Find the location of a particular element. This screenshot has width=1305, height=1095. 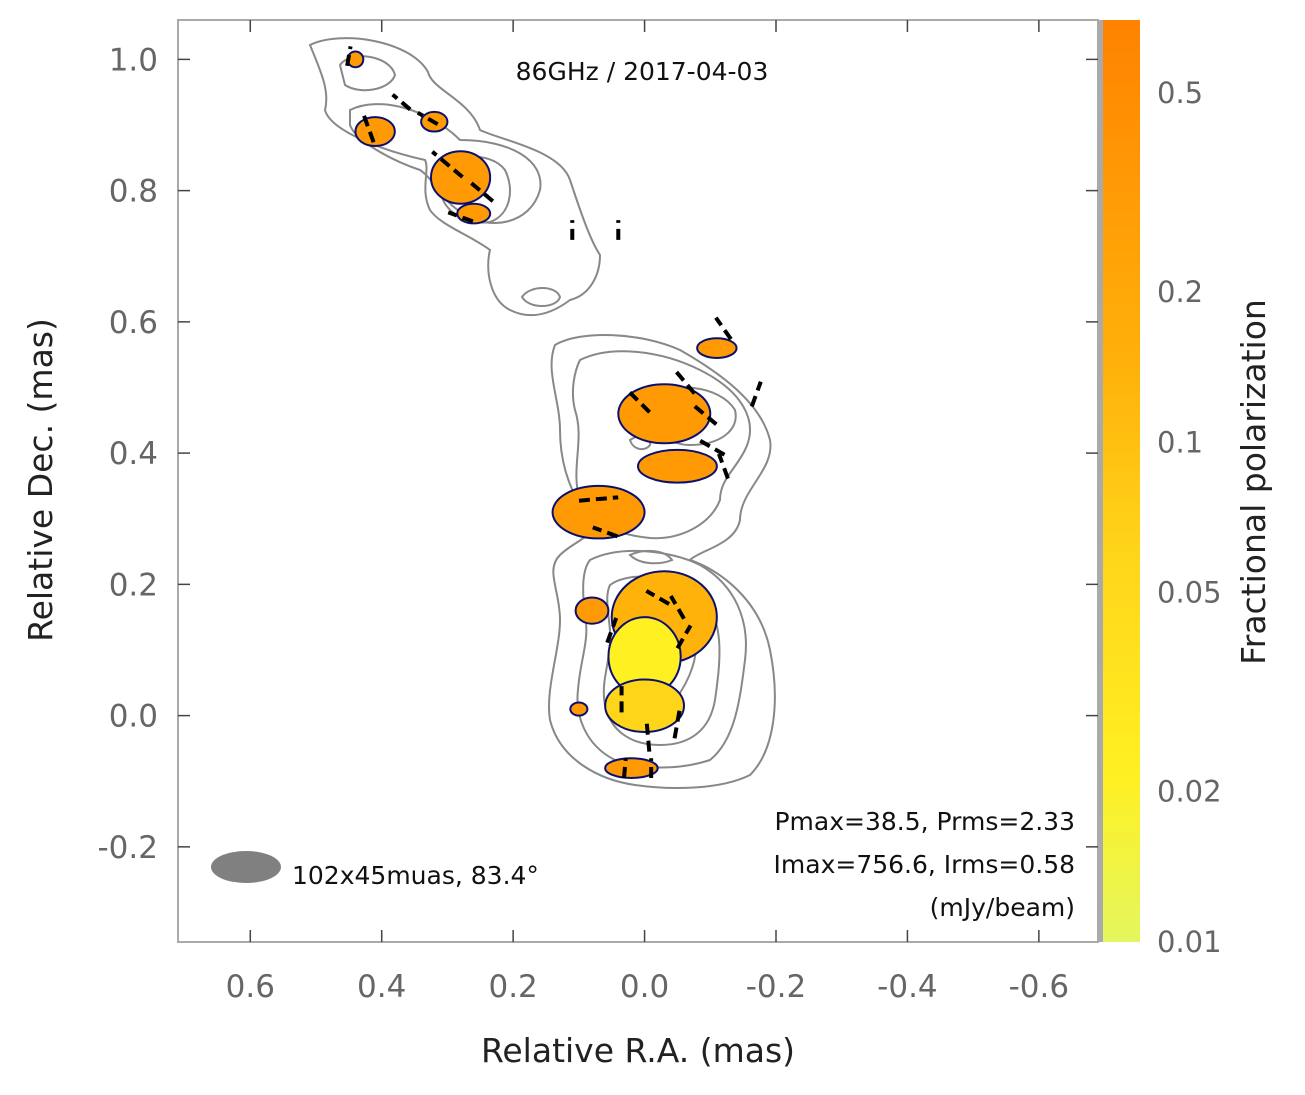

x-axis-title: Relative R.A. (mas) is located at coordinates (638, 1050).